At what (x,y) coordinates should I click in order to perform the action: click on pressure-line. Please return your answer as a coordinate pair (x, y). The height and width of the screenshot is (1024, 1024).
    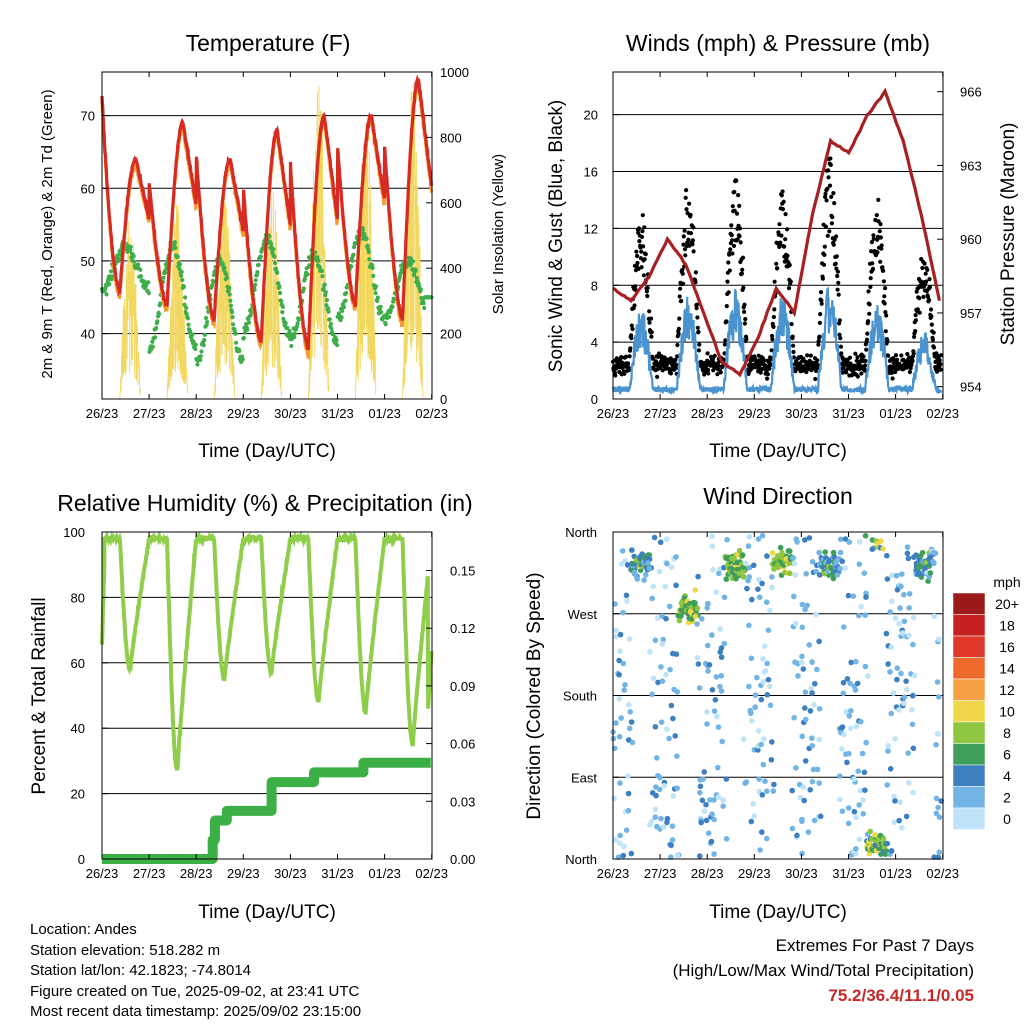
    Looking at the image, I should click on (776, 232).